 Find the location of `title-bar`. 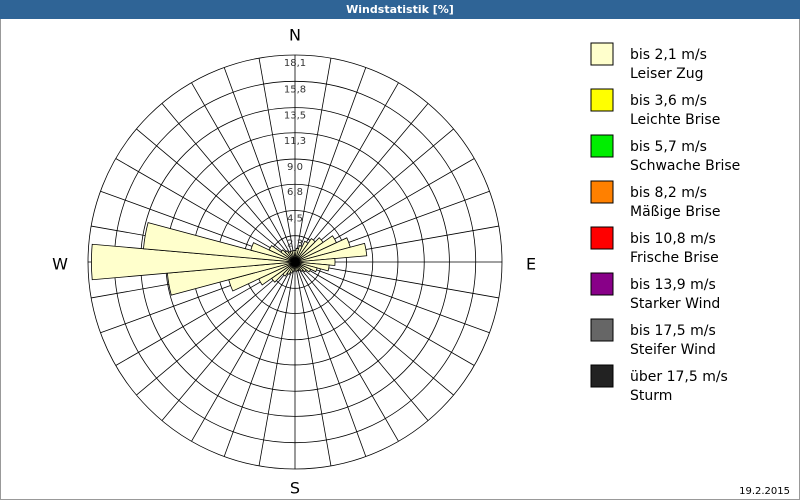

title-bar is located at coordinates (400, 9).